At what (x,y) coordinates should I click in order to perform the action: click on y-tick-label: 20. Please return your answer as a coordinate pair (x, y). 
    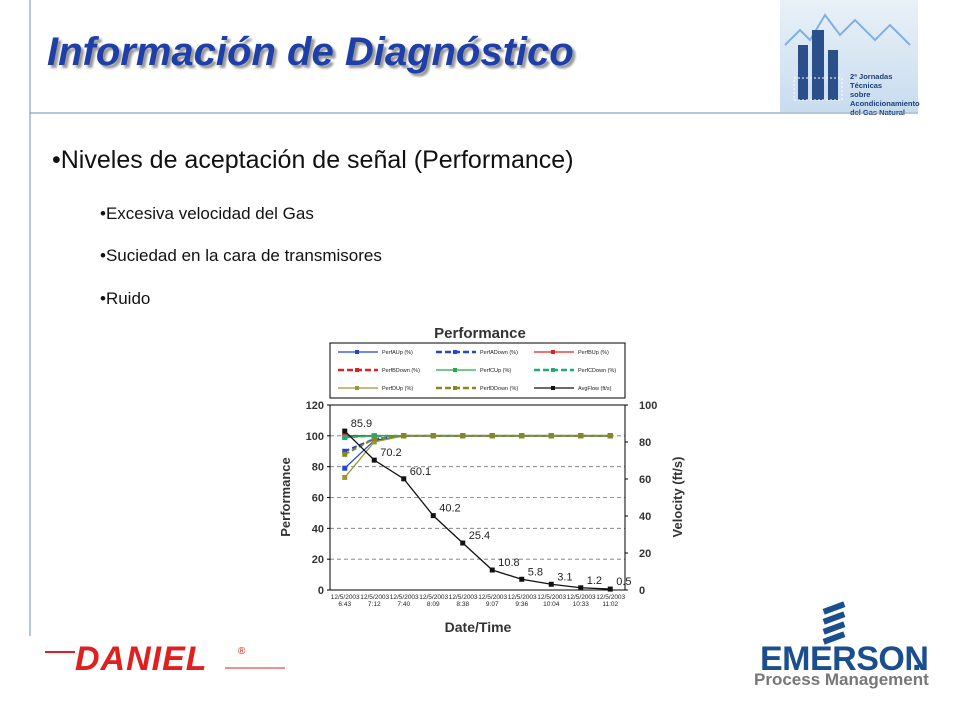
    Looking at the image, I should click on (318, 560).